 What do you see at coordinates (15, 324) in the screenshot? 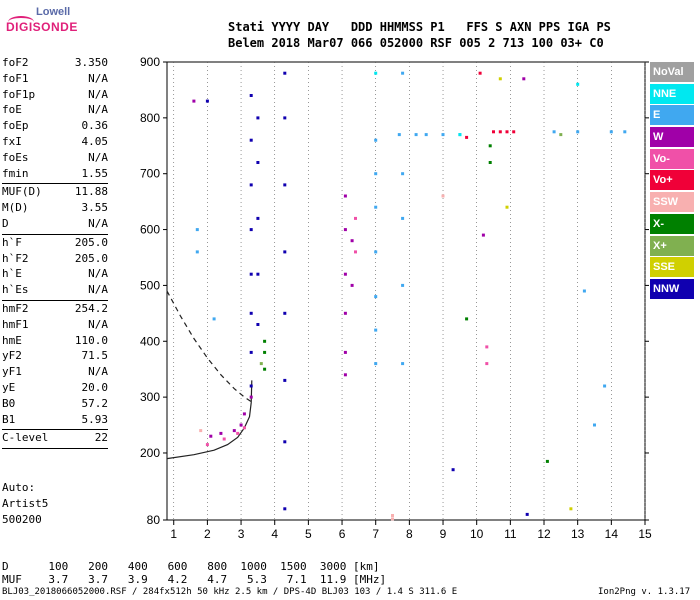
I see `param-name: hmF1` at bounding box center [15, 324].